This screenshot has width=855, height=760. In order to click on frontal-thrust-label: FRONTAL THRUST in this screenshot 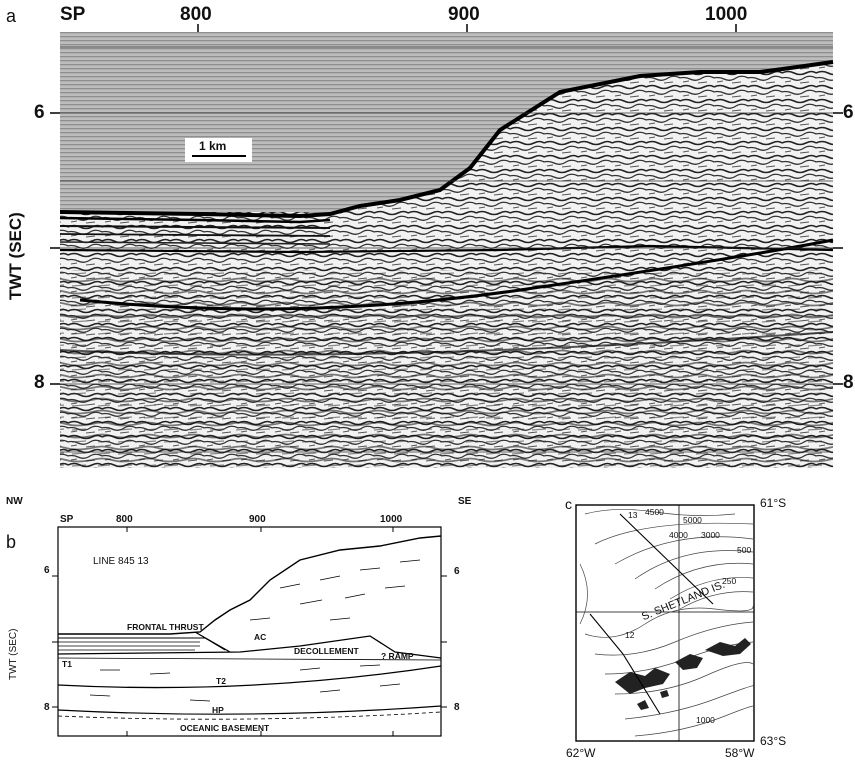, I will do `click(165, 627)`.